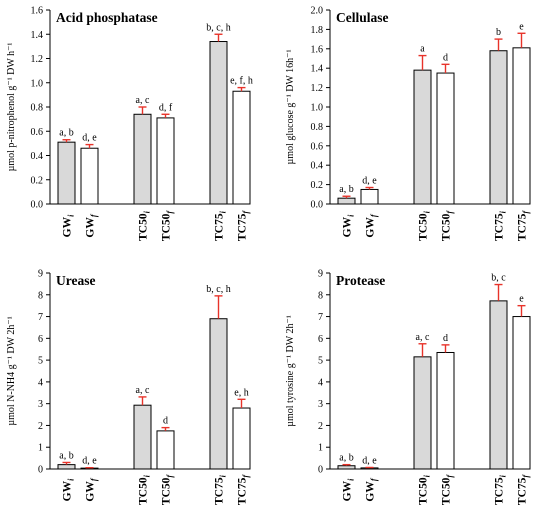 Image resolution: width=550 pixels, height=507 pixels. What do you see at coordinates (317, 205) in the screenshot?
I see `y-tick-label: 0.0` at bounding box center [317, 205].